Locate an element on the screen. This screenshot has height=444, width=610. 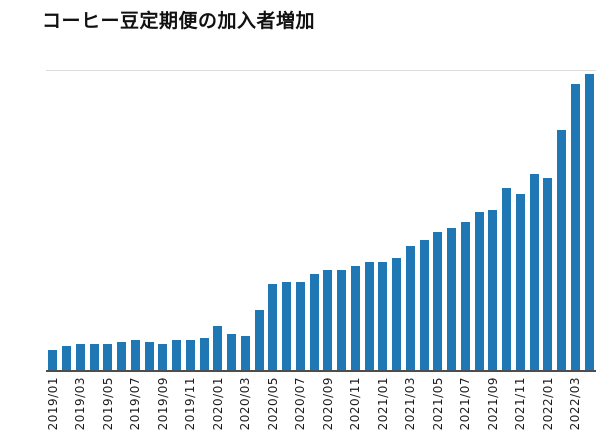
x-tick-label: 2020/11 is located at coordinates (355, 404).